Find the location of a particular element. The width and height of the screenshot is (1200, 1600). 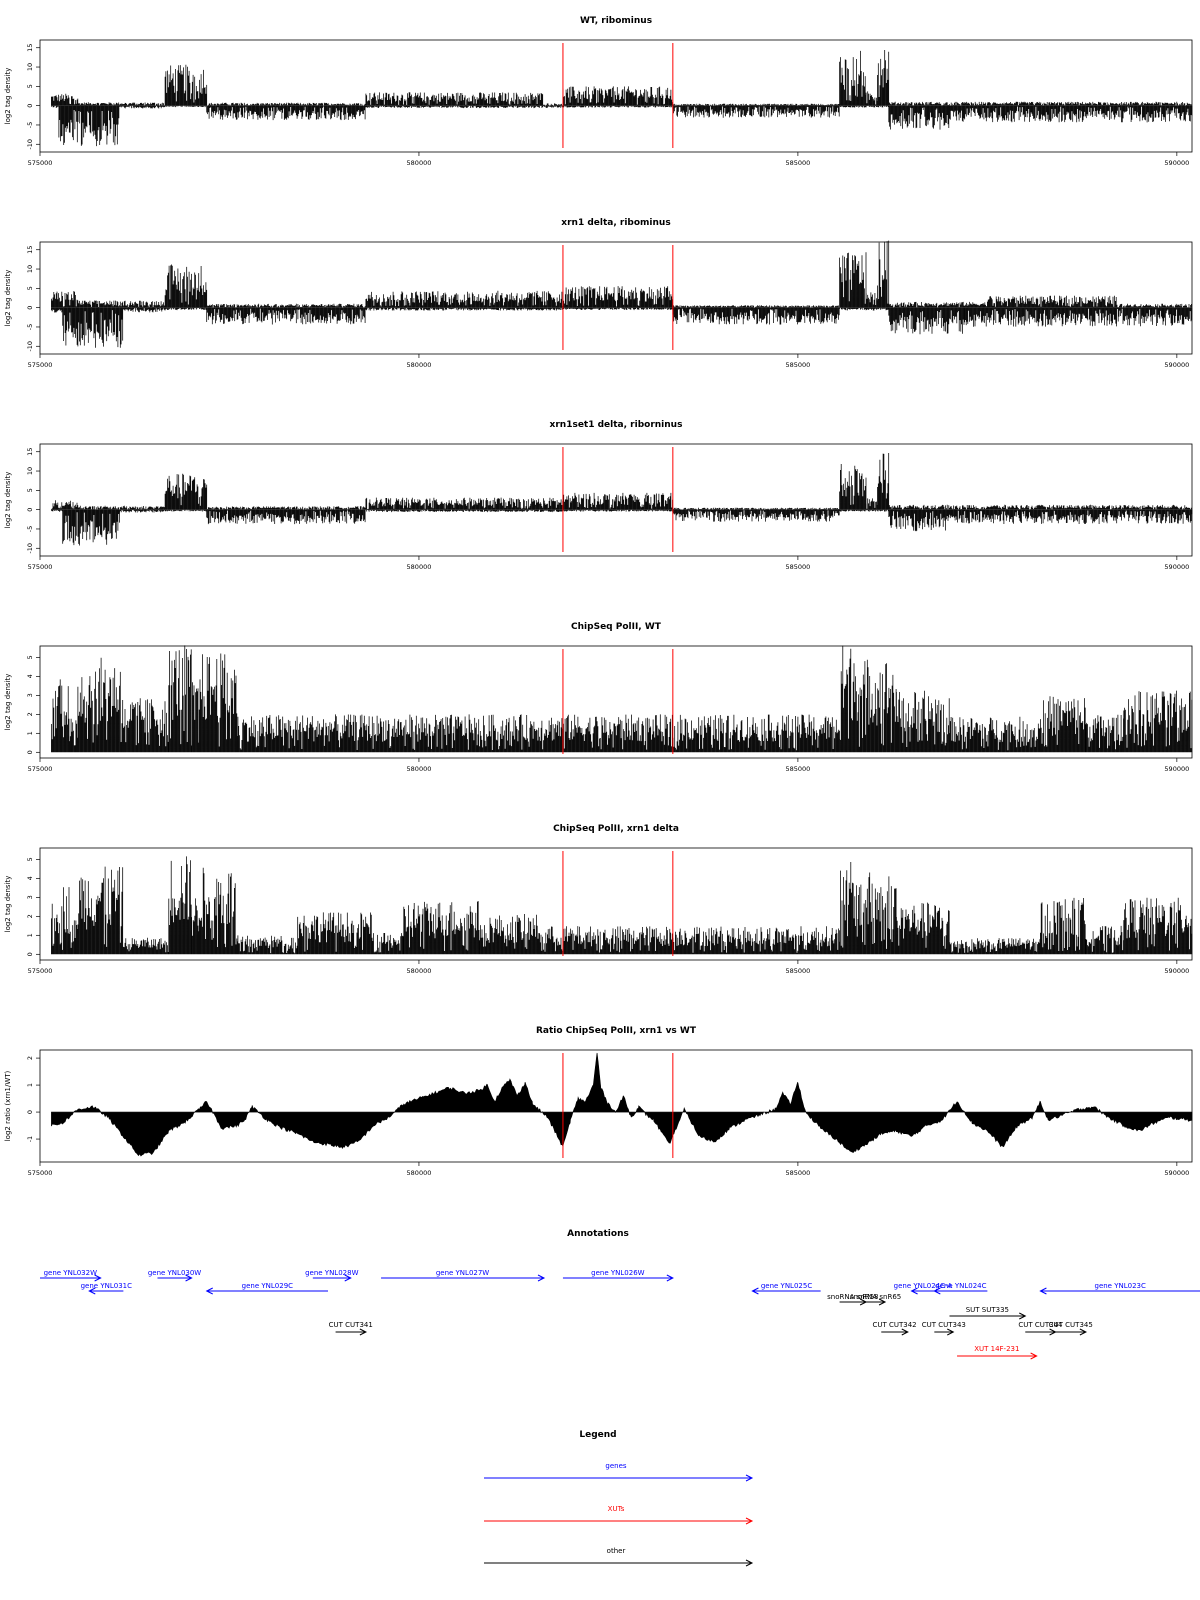

legend-items: genes XUTs other is located at coordinates (619, 1514).